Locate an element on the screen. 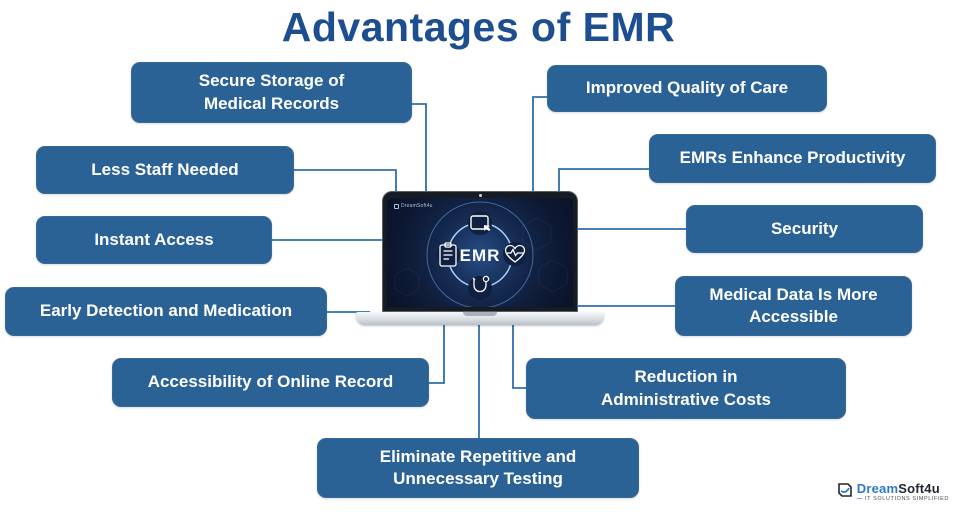 The image size is (957, 516). webcam-dot-icon is located at coordinates (480, 195).